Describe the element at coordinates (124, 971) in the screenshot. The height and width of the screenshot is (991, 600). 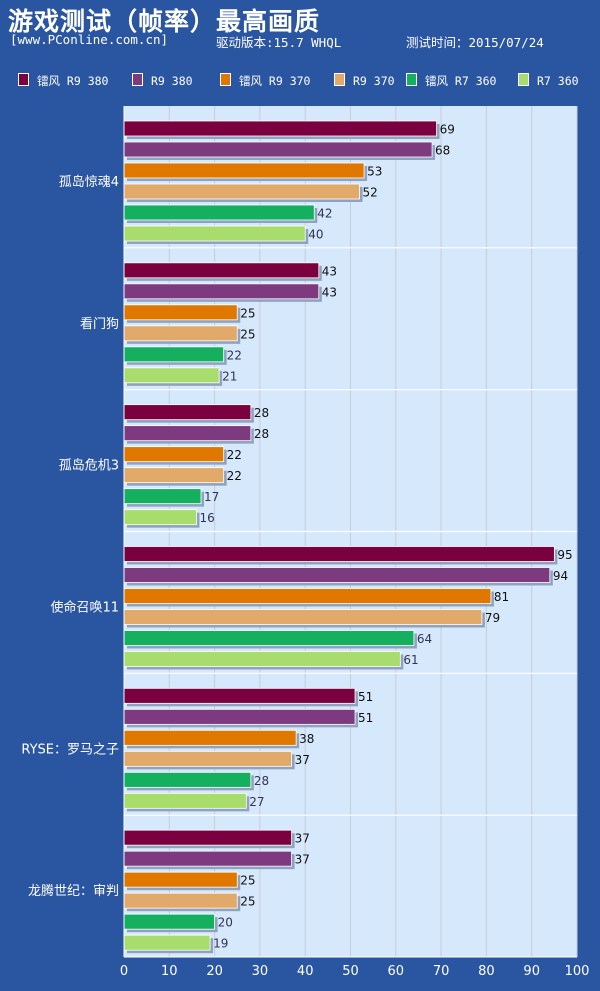
I see `x-tick-label: 0` at that location.